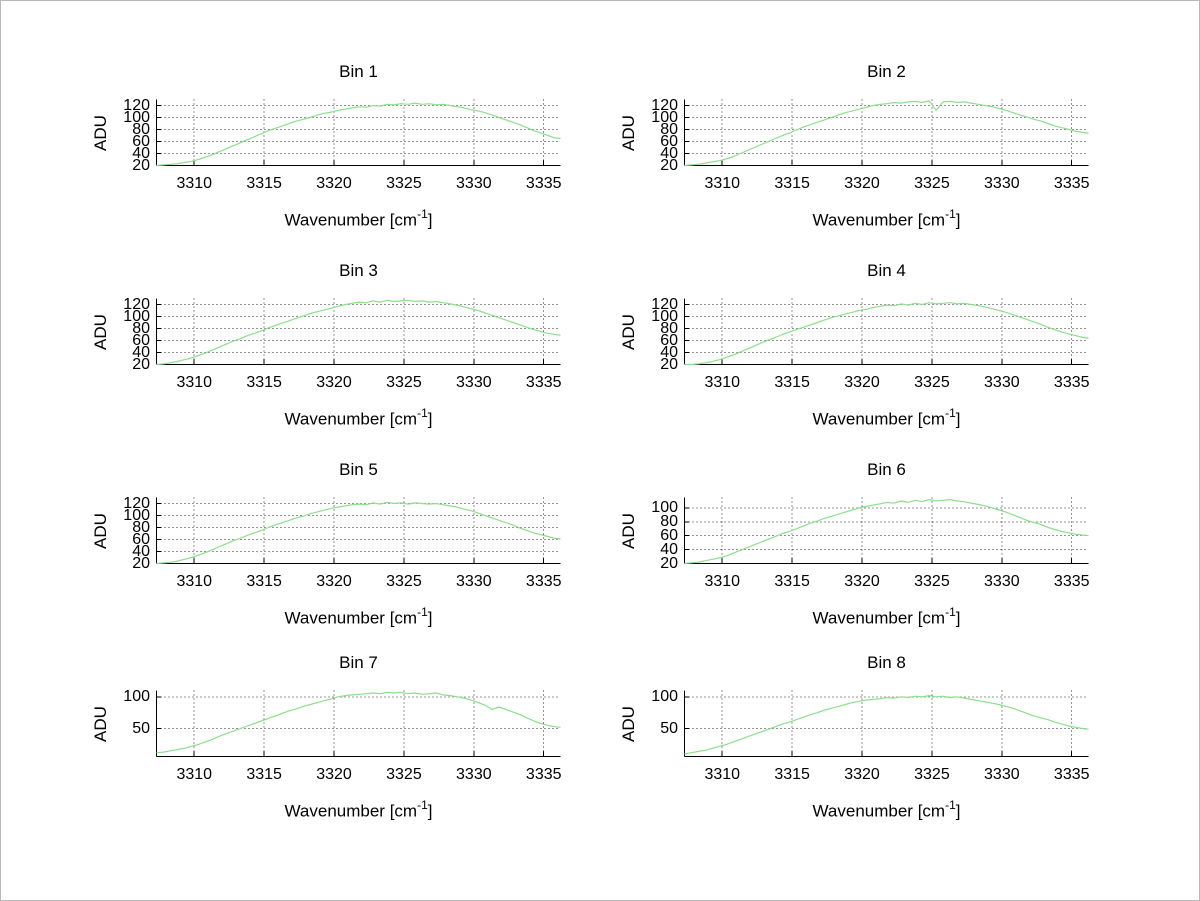 The height and width of the screenshot is (901, 1200). I want to click on y-tick-label: 50, so click(141, 728).